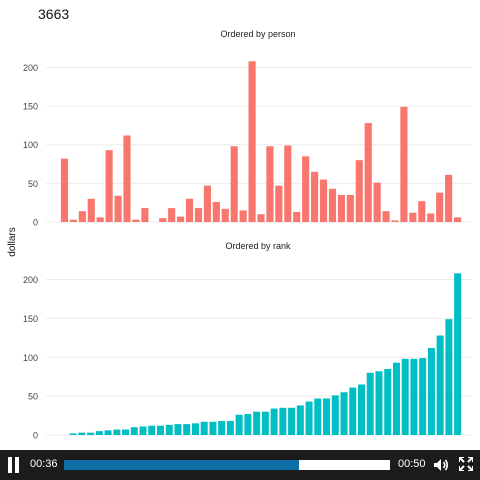  Describe the element at coordinates (257, 34) in the screenshot. I see `panel-title: Ordered by person` at that location.